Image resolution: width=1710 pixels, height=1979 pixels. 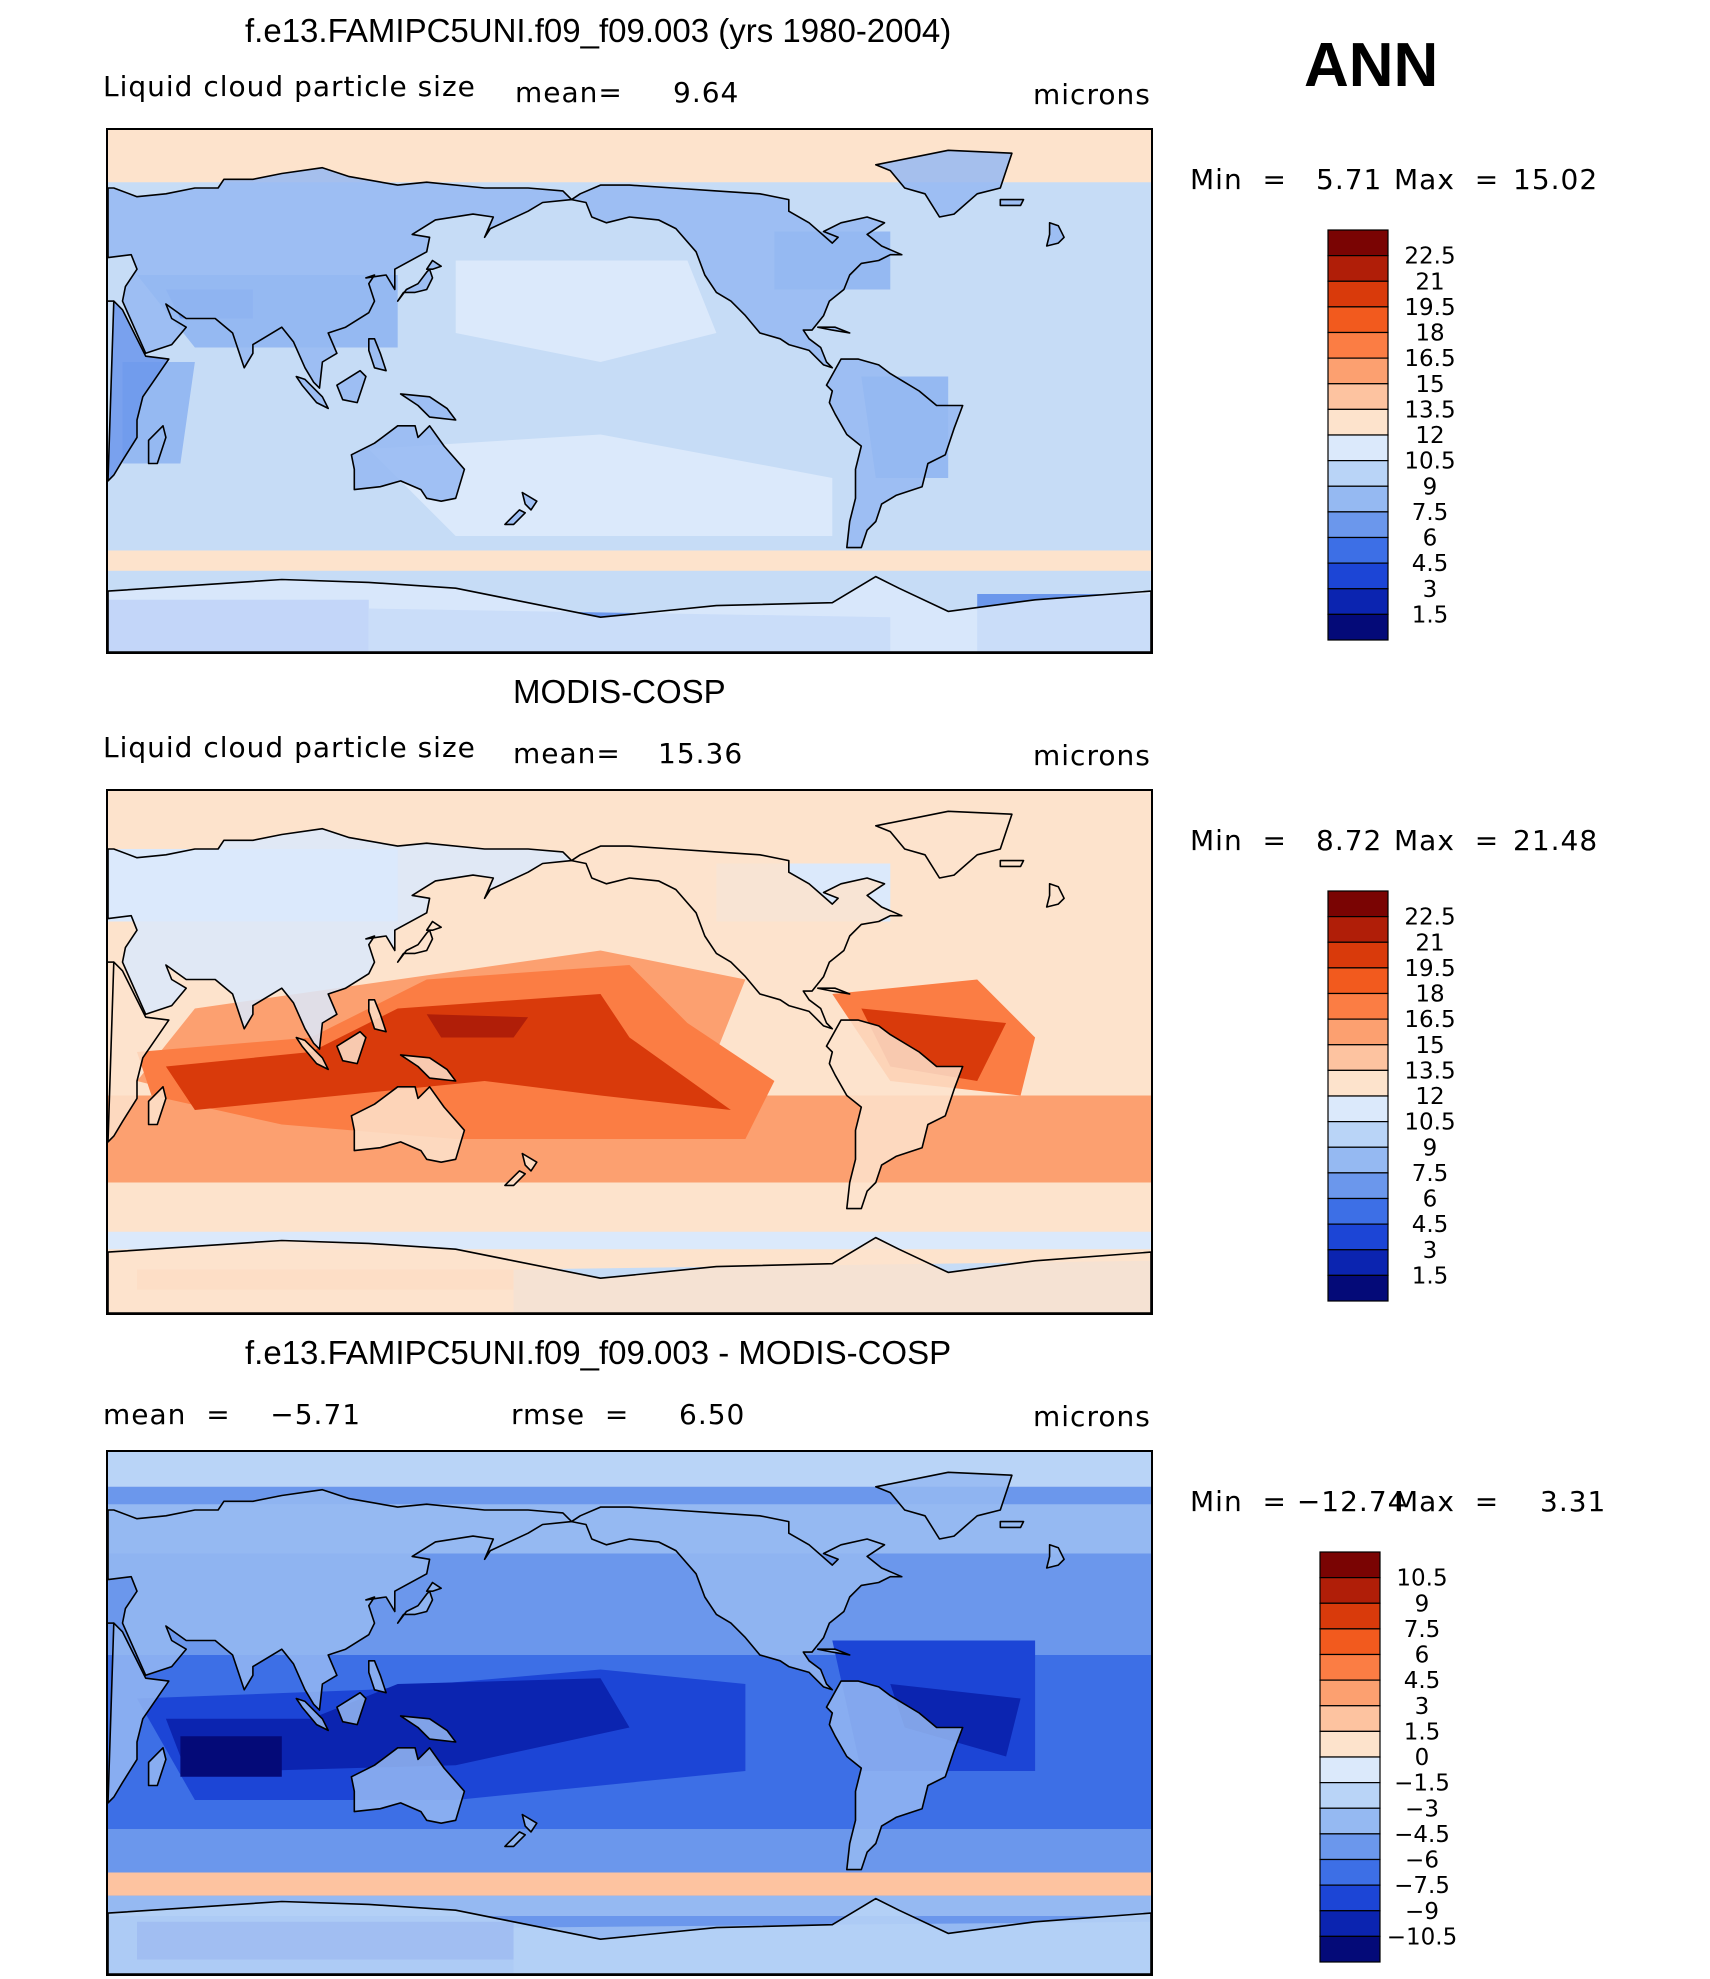 What do you see at coordinates (138, 391) in the screenshot?
I see `land-region-africaE` at bounding box center [138, 391].